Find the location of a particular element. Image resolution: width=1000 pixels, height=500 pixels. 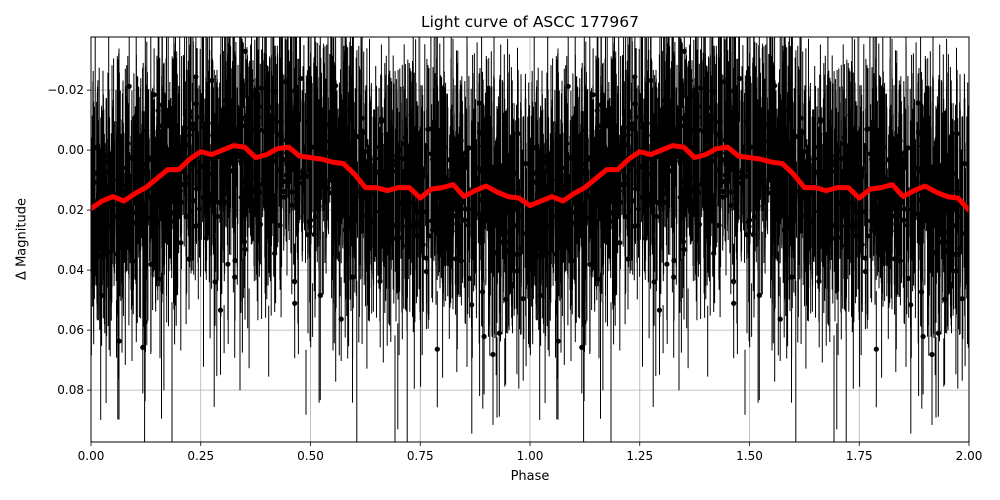

y-tick-label: 0.00 is located at coordinates (70, 150).